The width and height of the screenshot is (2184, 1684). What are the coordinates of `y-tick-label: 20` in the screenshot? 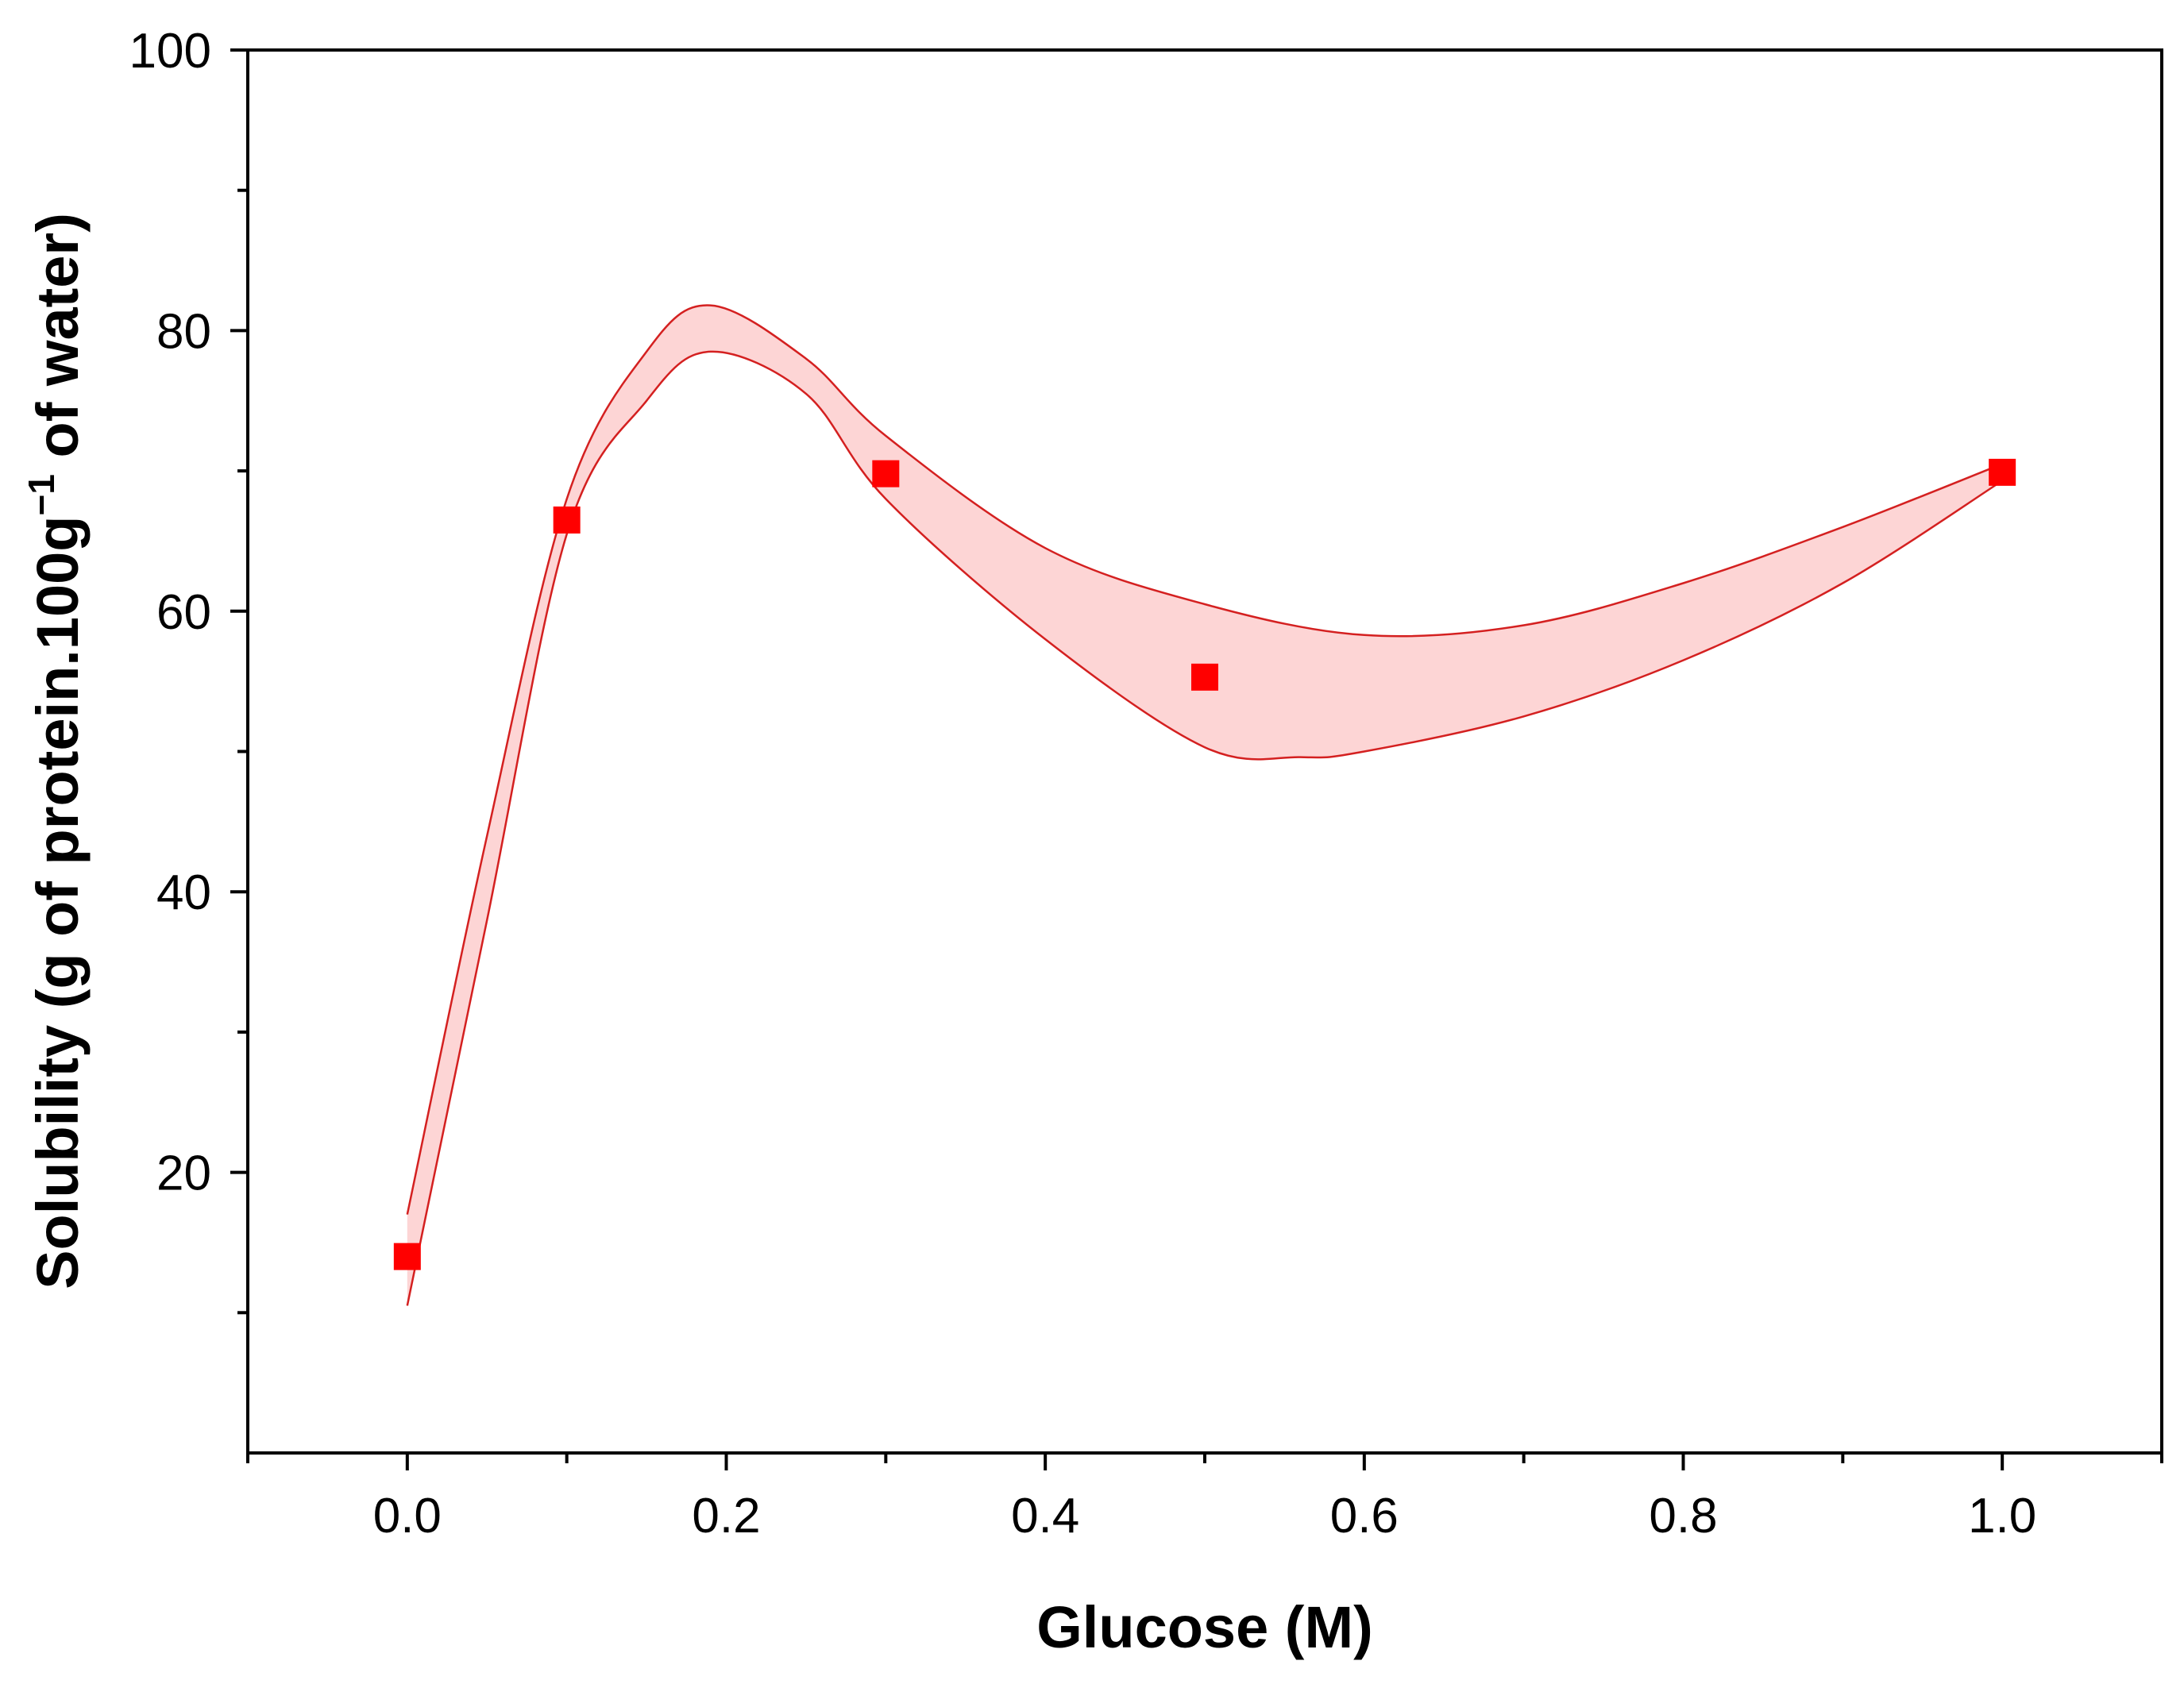 It's located at (183, 1173).